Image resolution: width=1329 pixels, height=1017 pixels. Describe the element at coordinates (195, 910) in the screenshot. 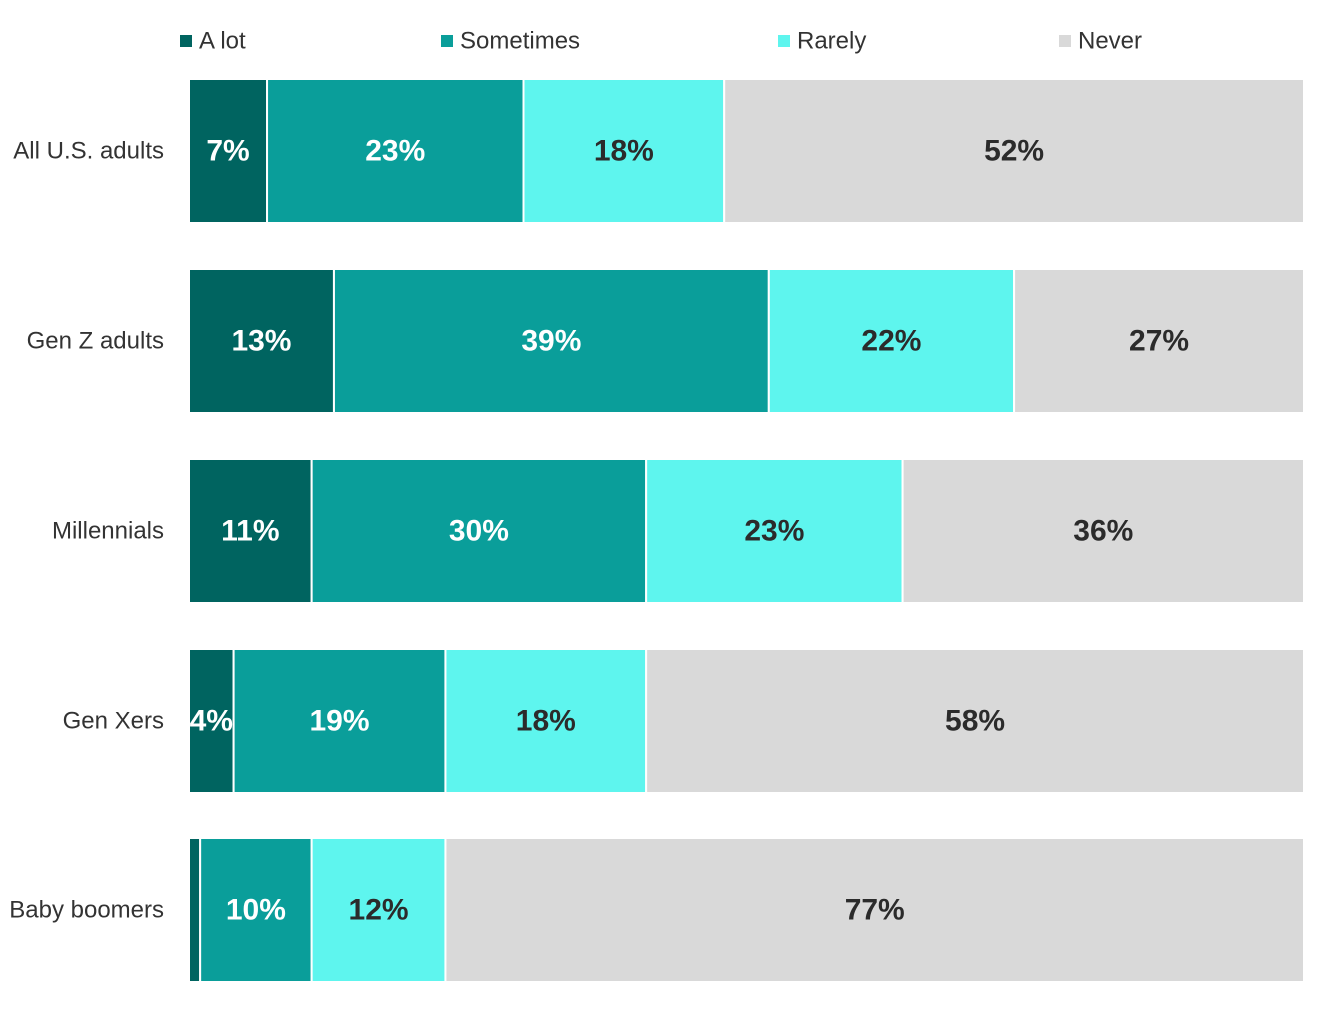

I see `bar-baby-boomers-a-lot` at that location.